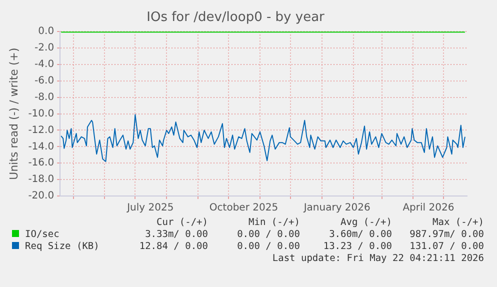 Image resolution: width=497 pixels, height=287 pixels. I want to click on y-axis-title: Units read (-) / write (+), so click(13, 114).